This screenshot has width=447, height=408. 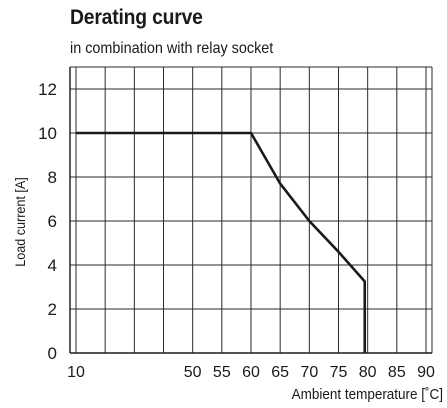 I want to click on chart-title: Derating curve, so click(x=136, y=17).